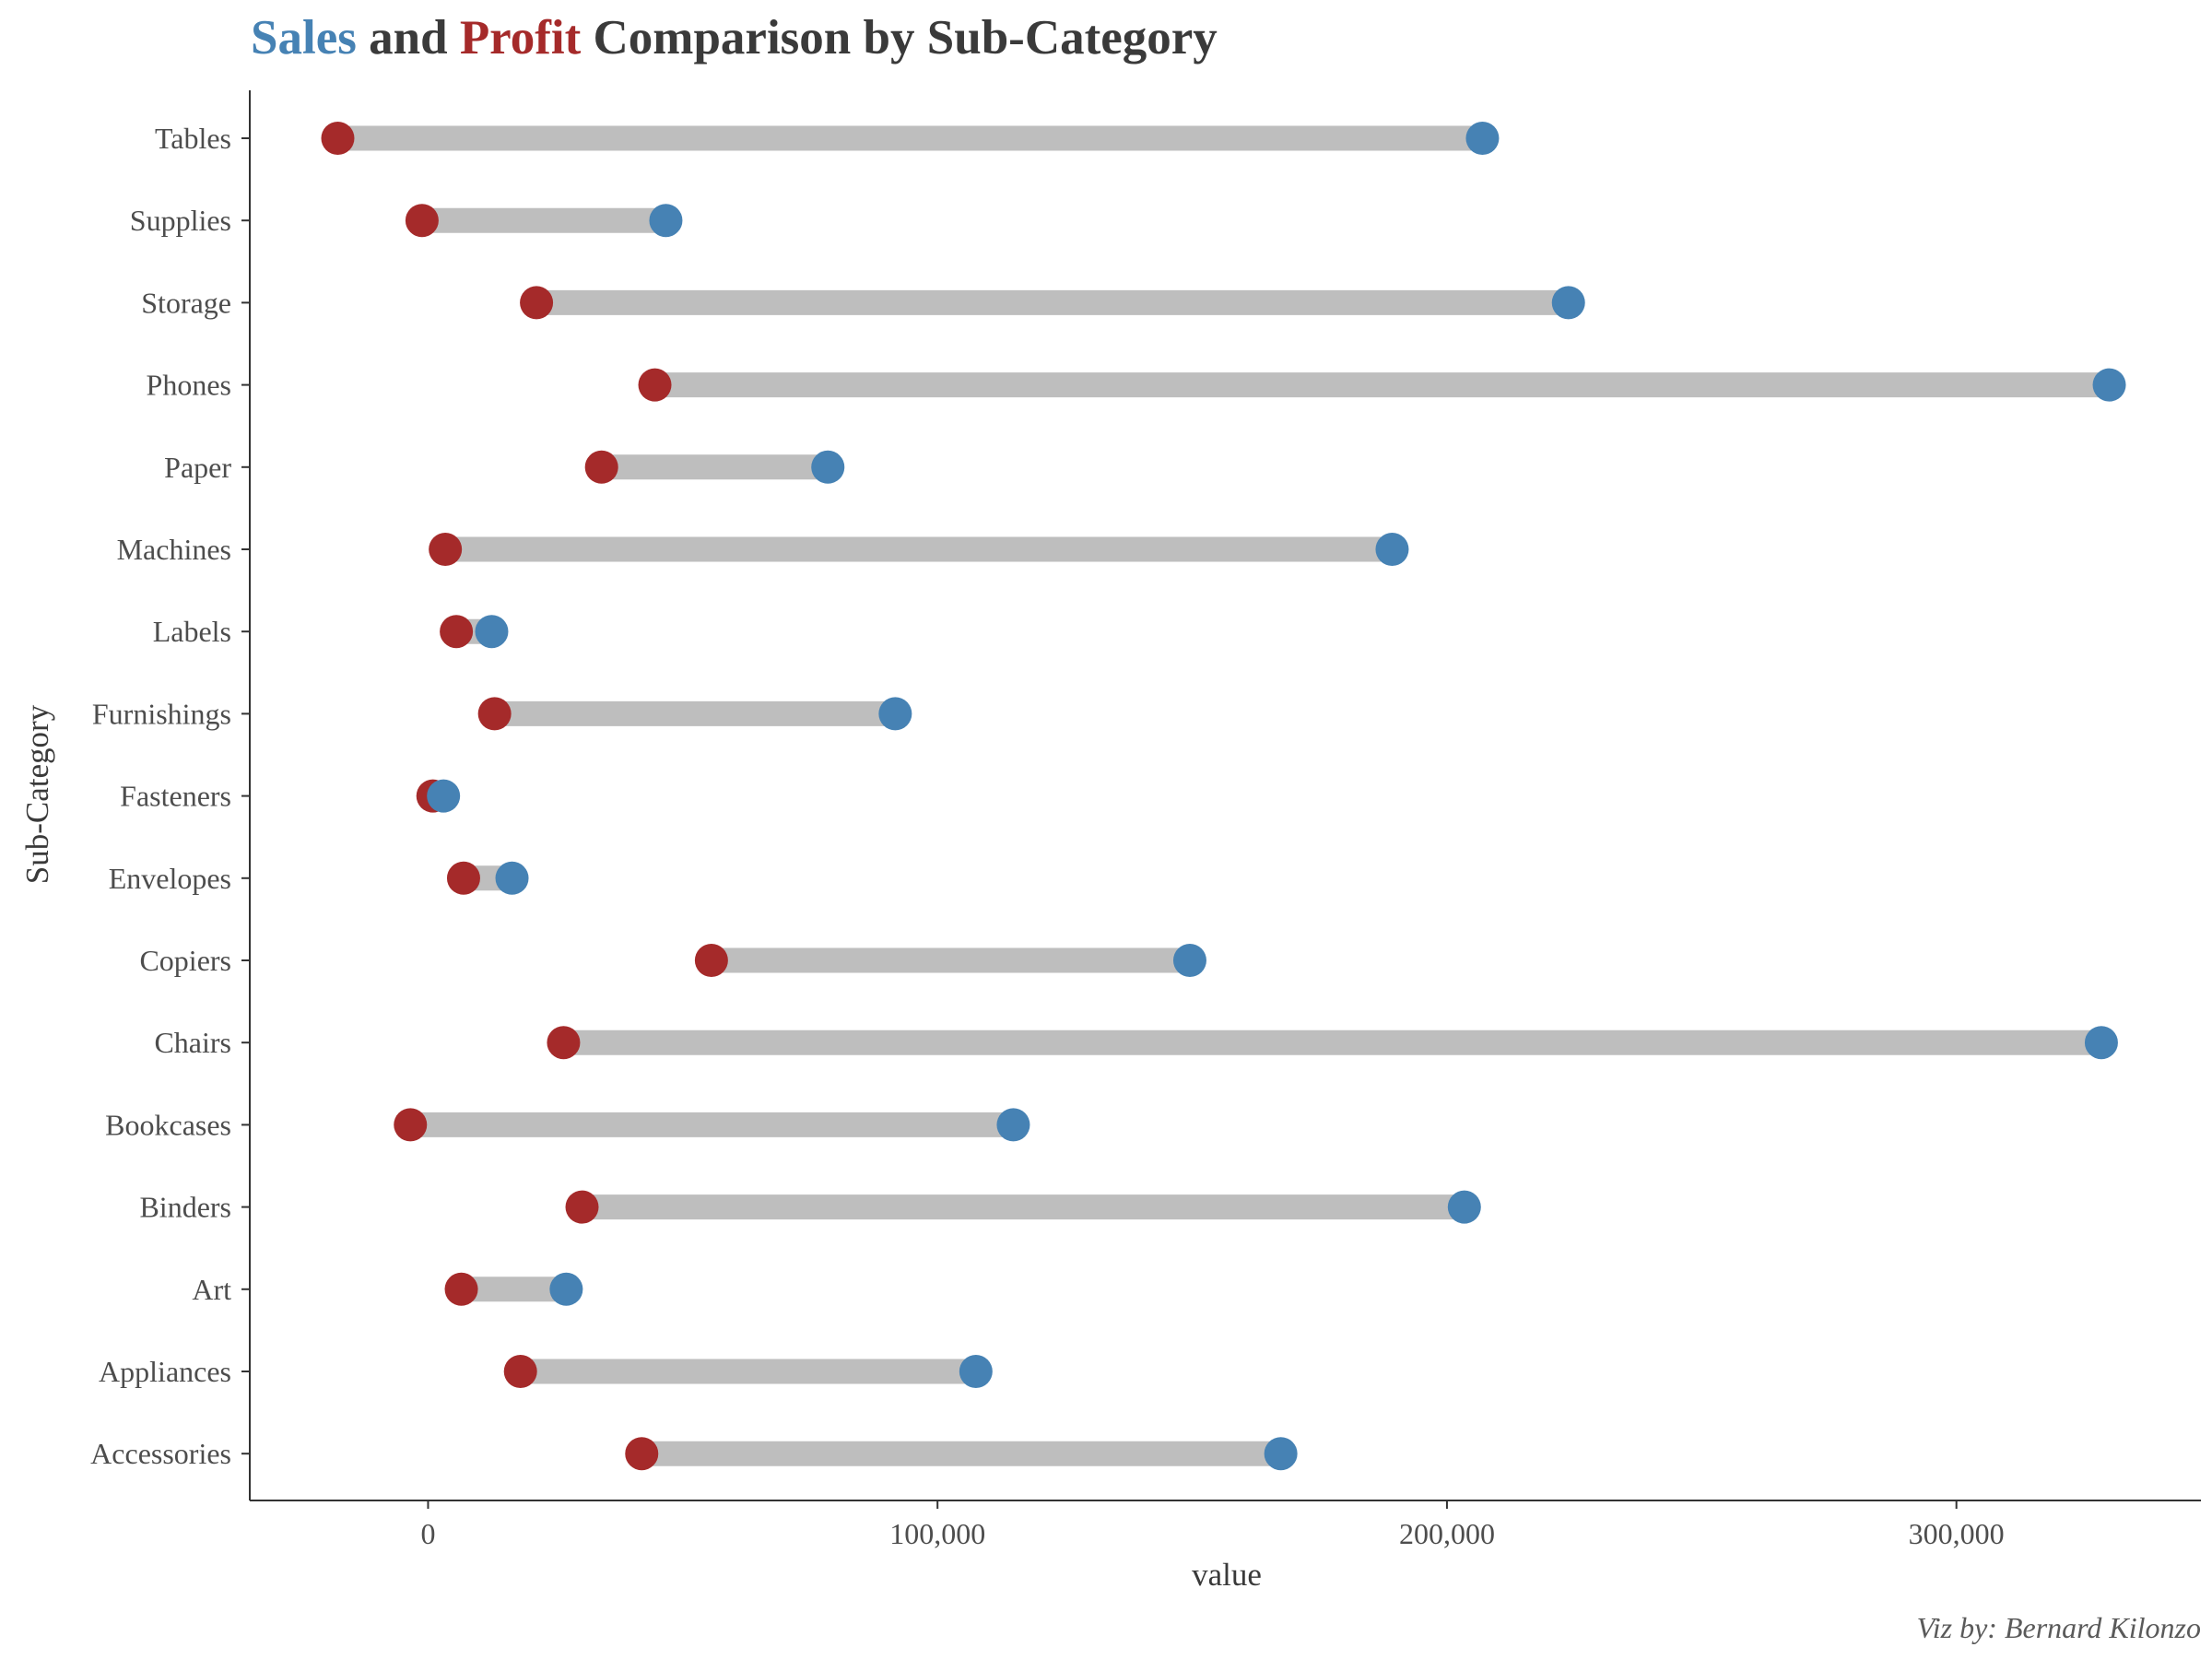 Image resolution: width=2212 pixels, height=1659 pixels. I want to click on profit-point-storage, so click(537, 303).